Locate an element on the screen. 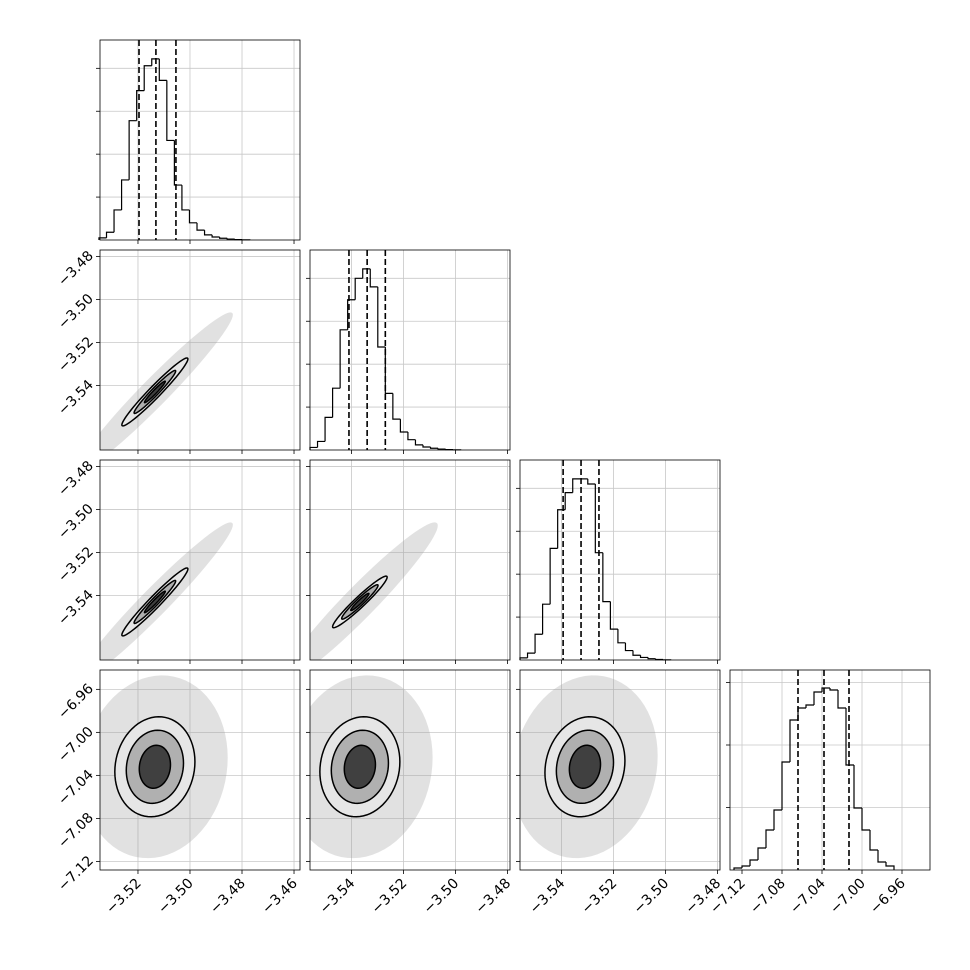  y-tick-label: −3.50 is located at coordinates (76, 522).